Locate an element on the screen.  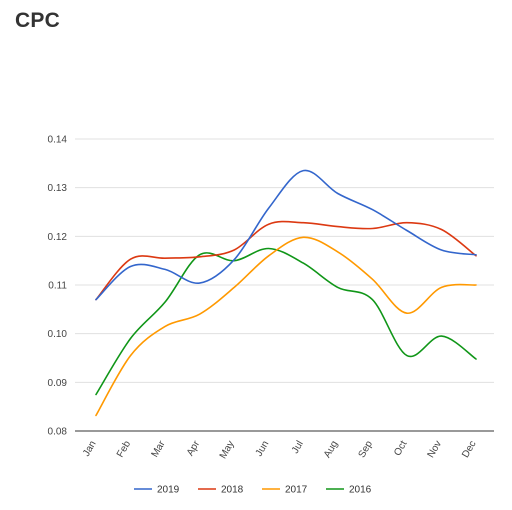
legend: 2019 2018 2017 2016 is located at coordinates (253, 490).